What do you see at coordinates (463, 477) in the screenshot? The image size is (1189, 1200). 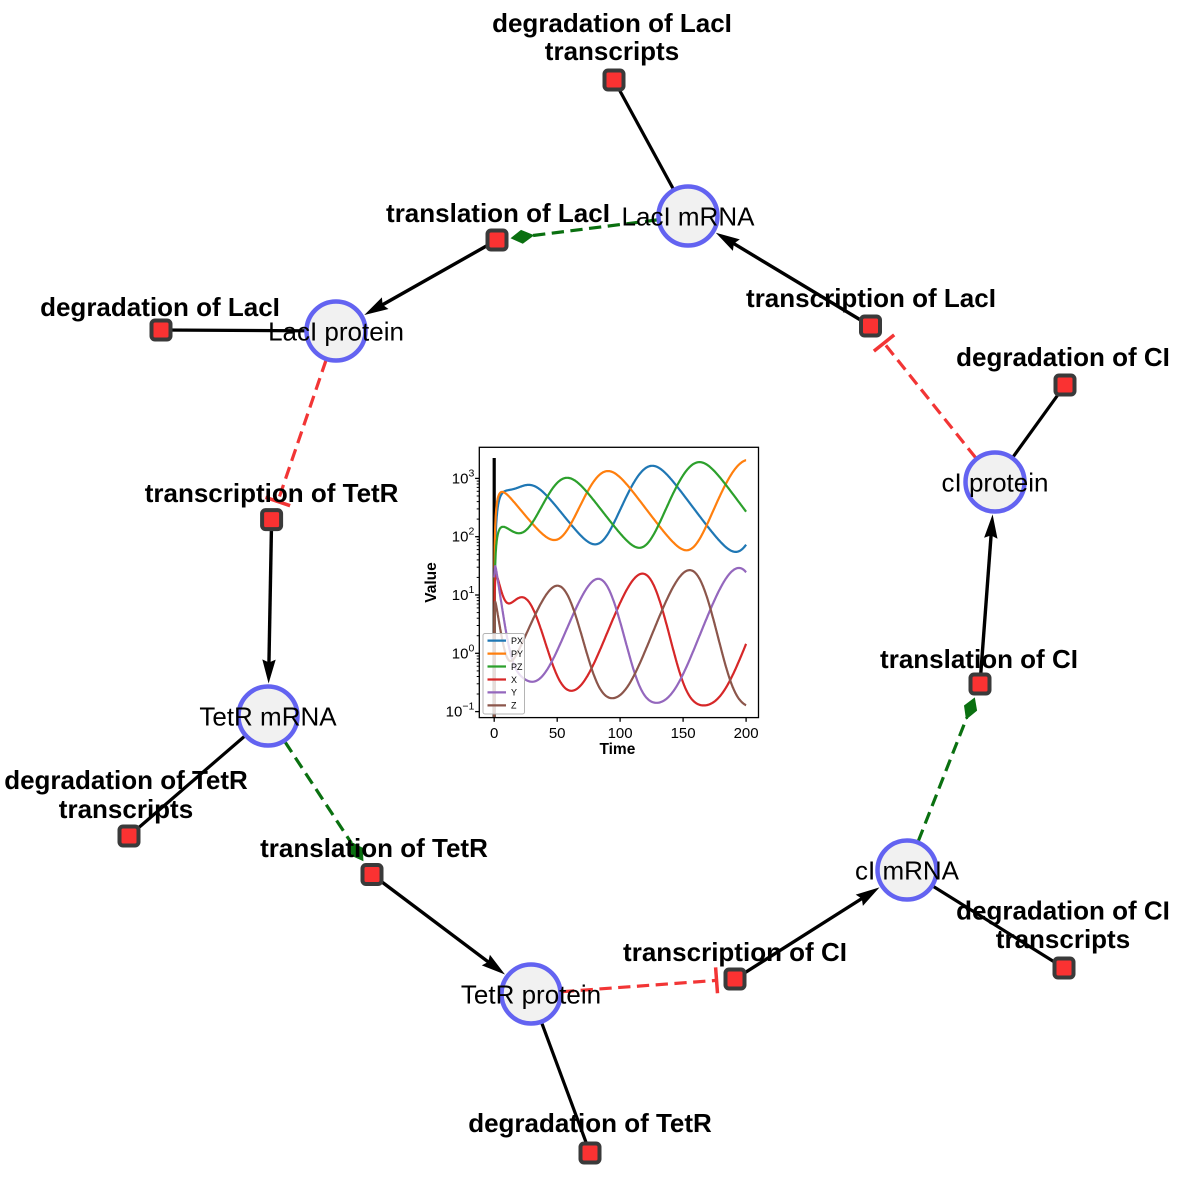 I see `svg-text: 103` at bounding box center [463, 477].